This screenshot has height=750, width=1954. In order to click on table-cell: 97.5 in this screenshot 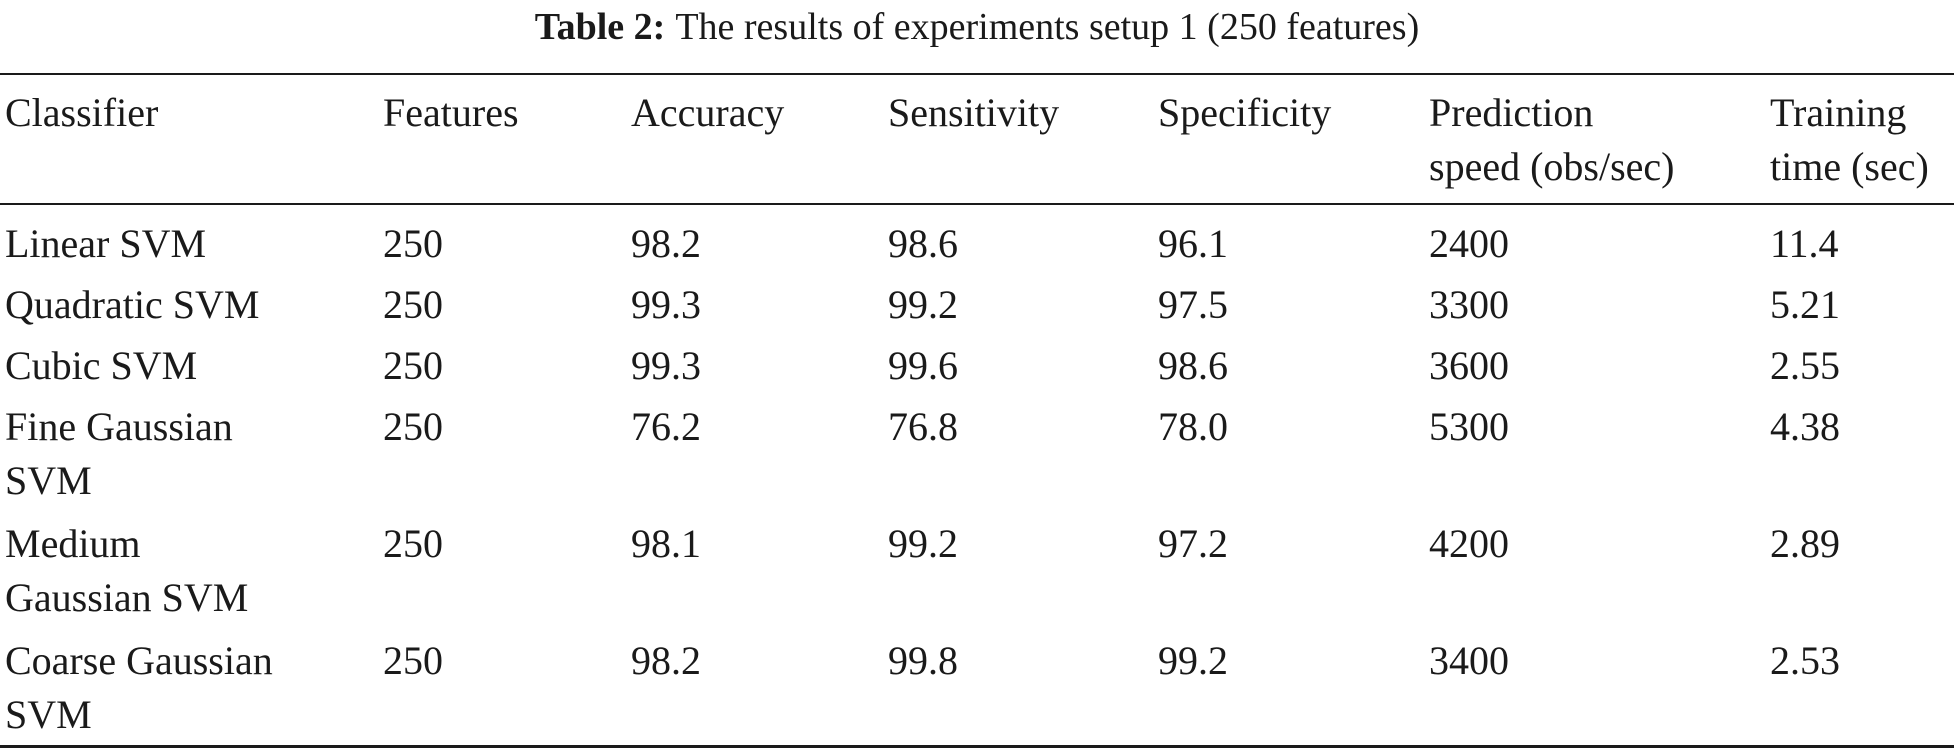, I will do `click(1193, 305)`.